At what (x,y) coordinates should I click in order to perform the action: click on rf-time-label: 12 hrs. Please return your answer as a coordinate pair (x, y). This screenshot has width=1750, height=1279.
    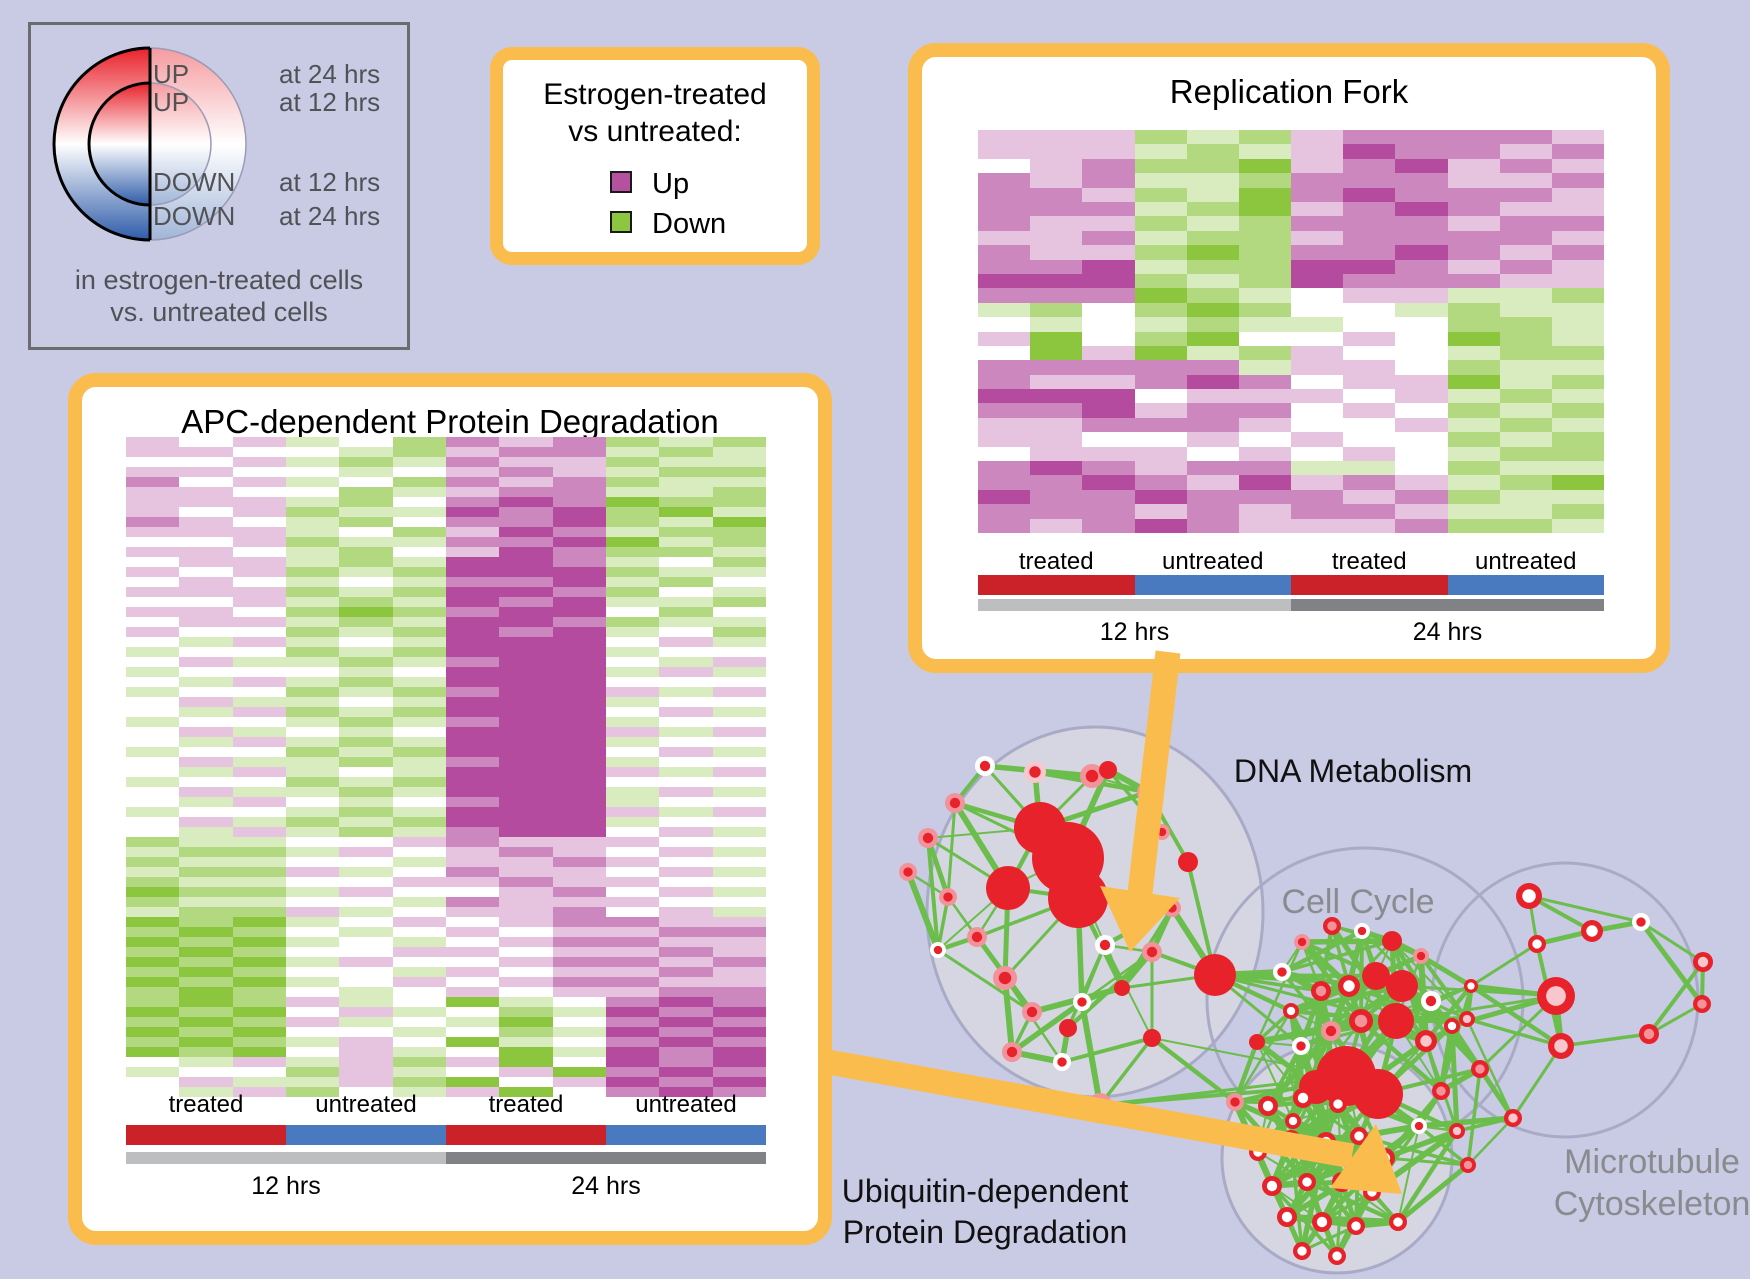
    Looking at the image, I should click on (1134, 632).